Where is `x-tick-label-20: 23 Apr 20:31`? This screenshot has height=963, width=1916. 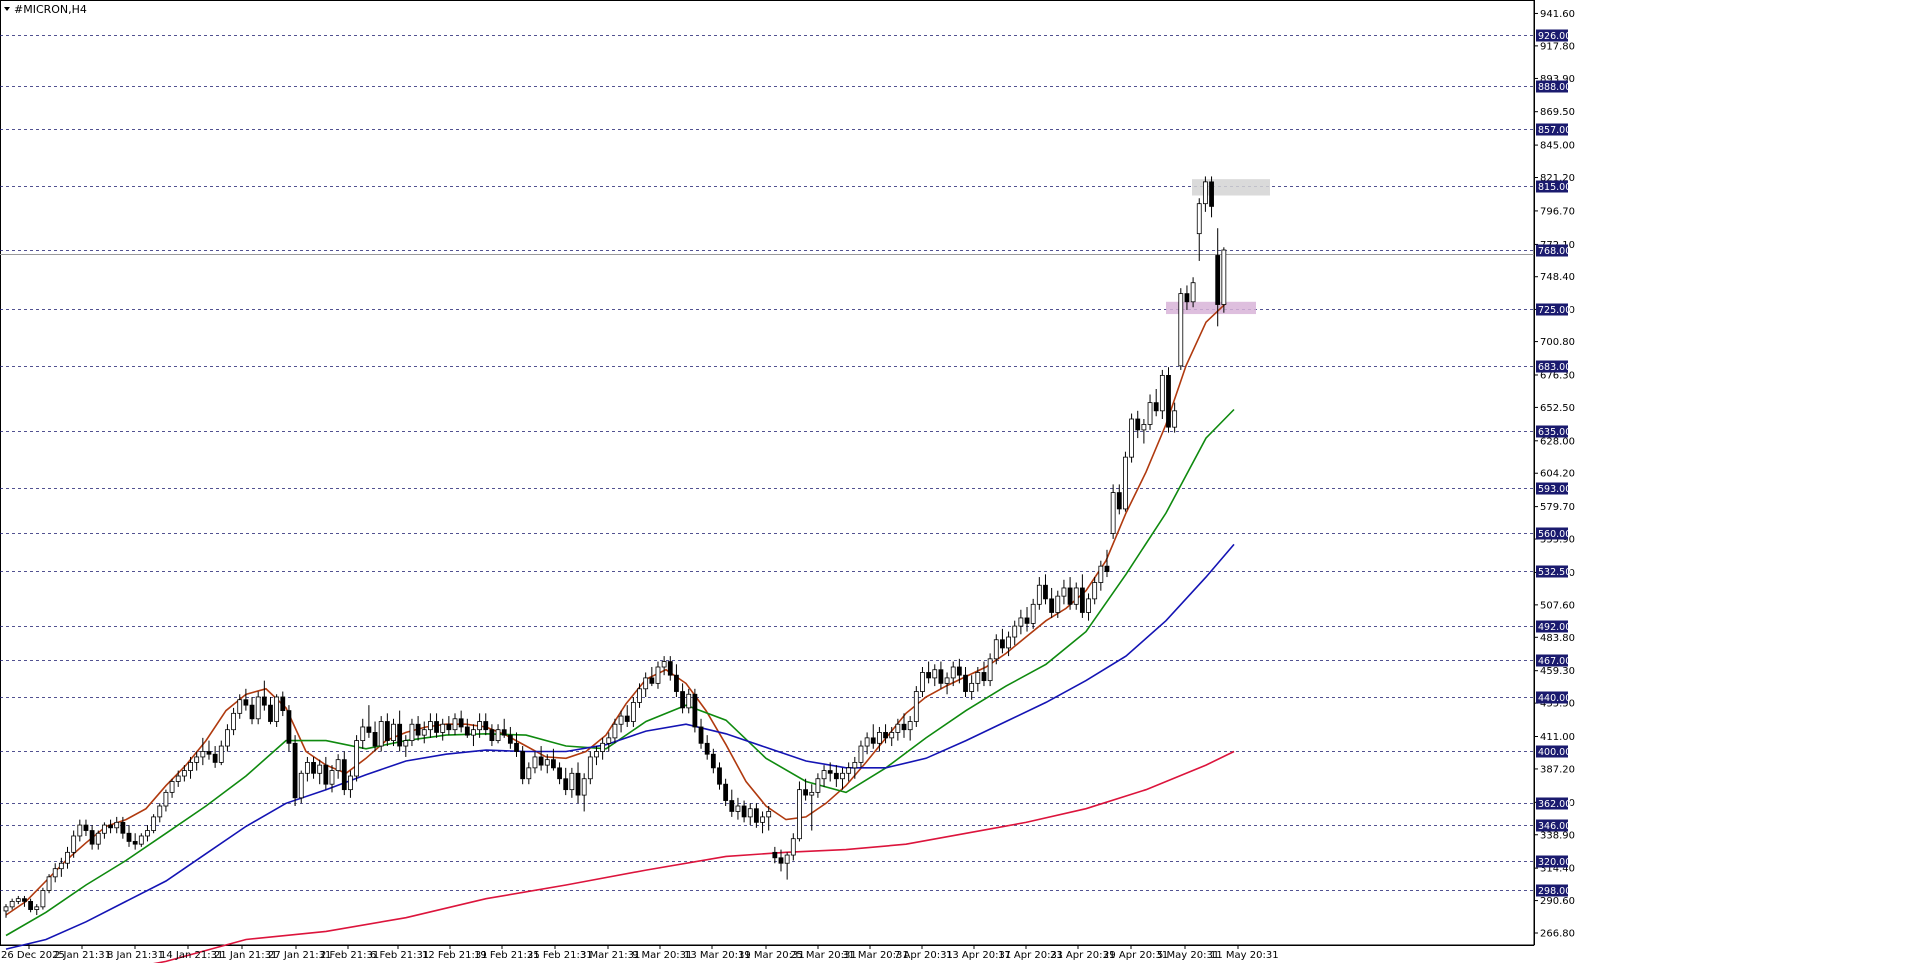 x-tick-label-20: 23 Apr 20:31 is located at coordinates (1082, 955).